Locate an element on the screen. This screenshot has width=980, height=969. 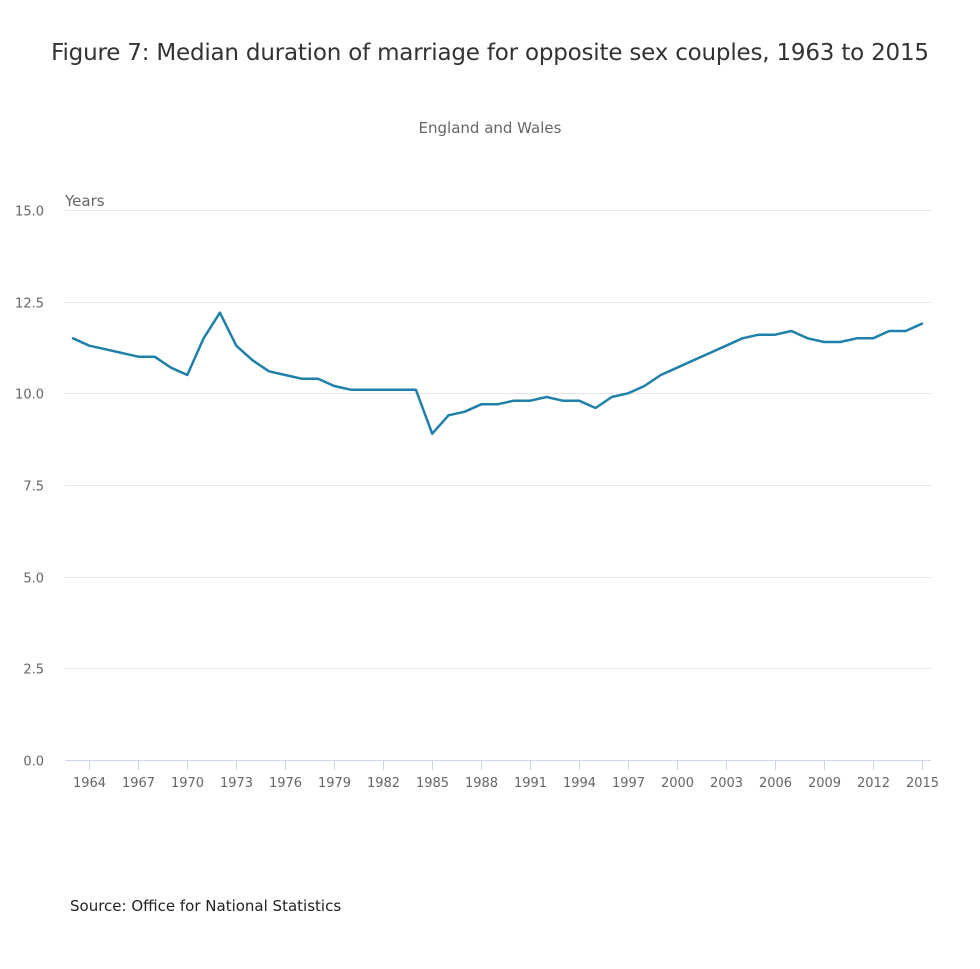
x-tick-label: 1991 is located at coordinates (530, 783).